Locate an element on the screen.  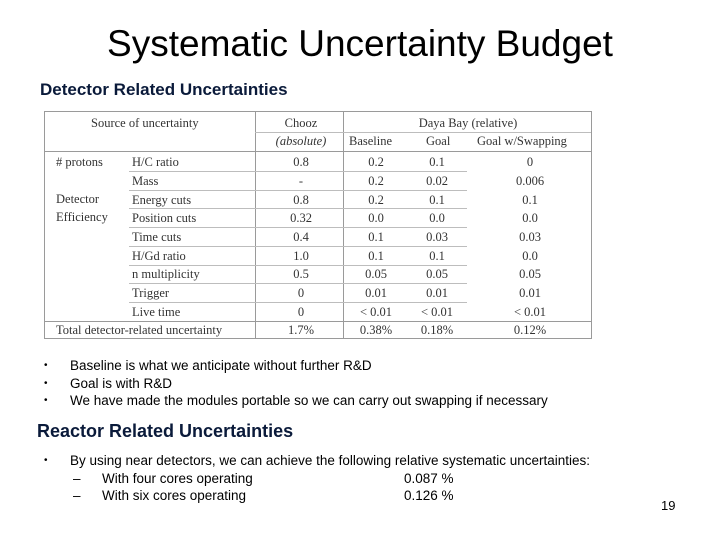
row-item: Mass is located at coordinates (145, 181).